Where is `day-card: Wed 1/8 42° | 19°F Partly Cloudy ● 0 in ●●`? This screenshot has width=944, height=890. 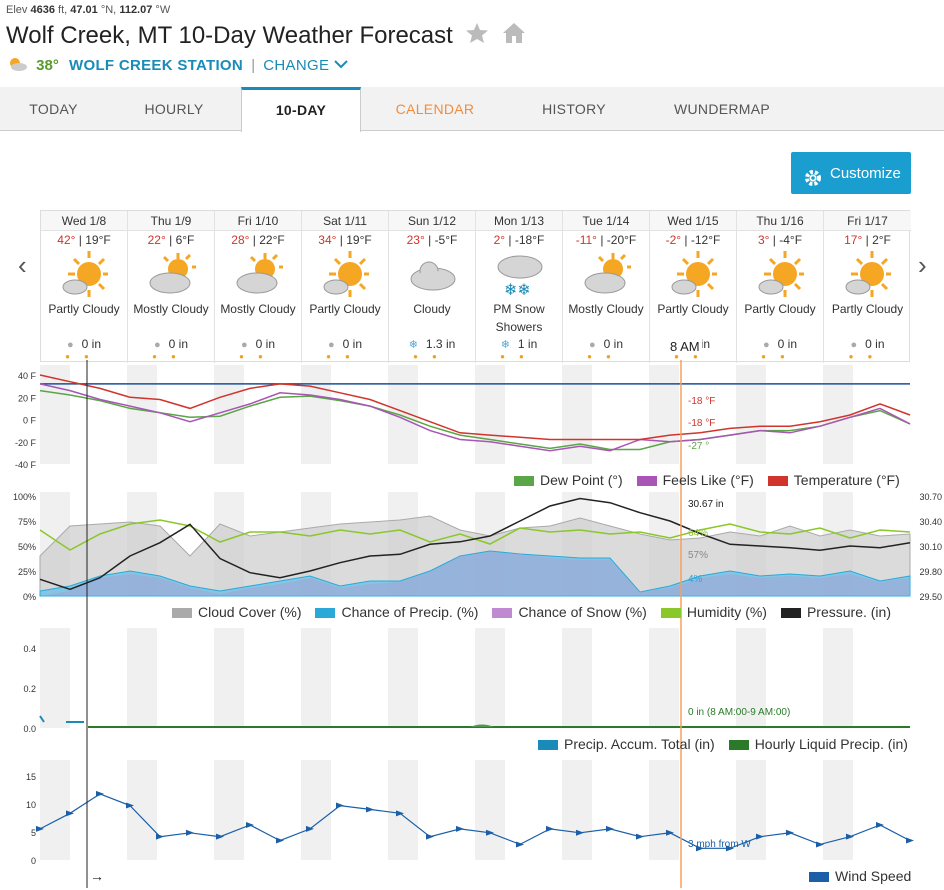
day-card: Wed 1/8 42° | 19°F Partly Cloudy ● 0 in ●● is located at coordinates (84, 287).